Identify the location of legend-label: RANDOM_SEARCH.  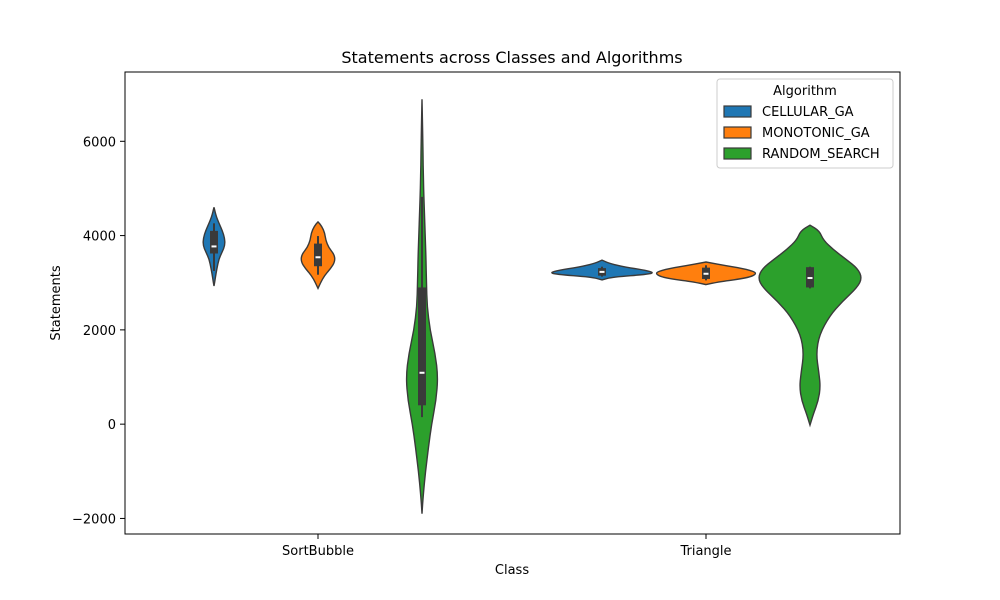
(821, 154).